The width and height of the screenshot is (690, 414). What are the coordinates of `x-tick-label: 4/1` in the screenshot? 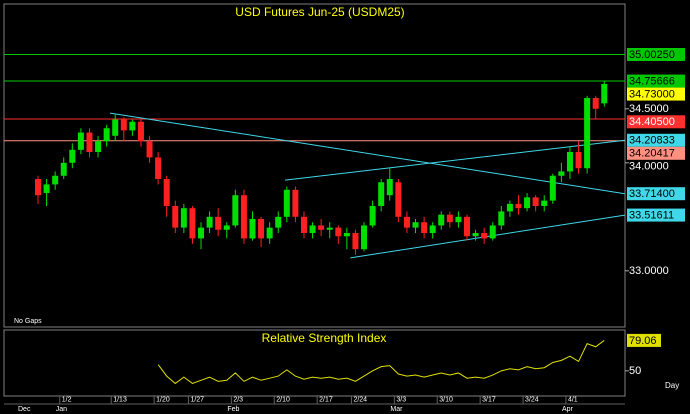 It's located at (573, 399).